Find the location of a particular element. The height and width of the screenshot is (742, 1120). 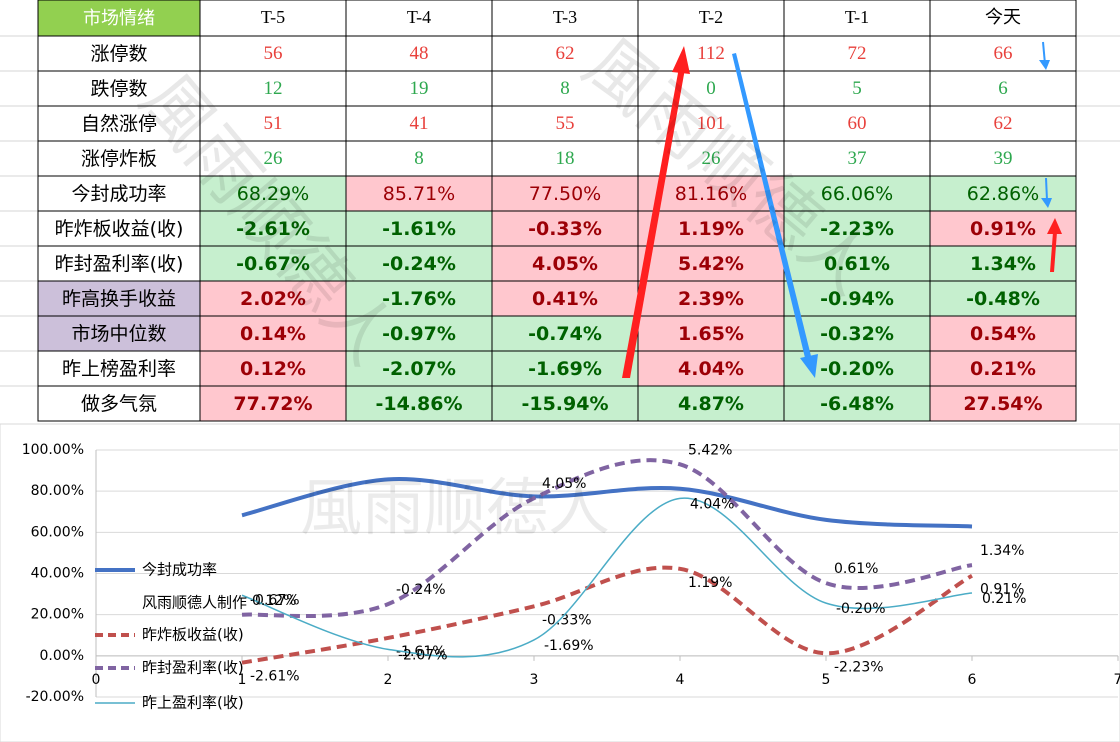

row-label: 昨高换手收益 is located at coordinates (119, 299).